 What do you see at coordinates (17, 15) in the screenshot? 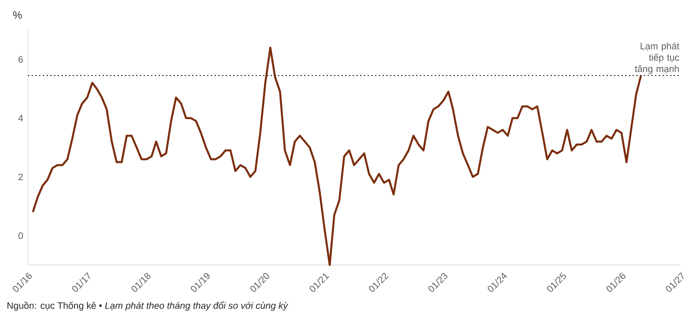
I see `y-axis-title: %` at bounding box center [17, 15].